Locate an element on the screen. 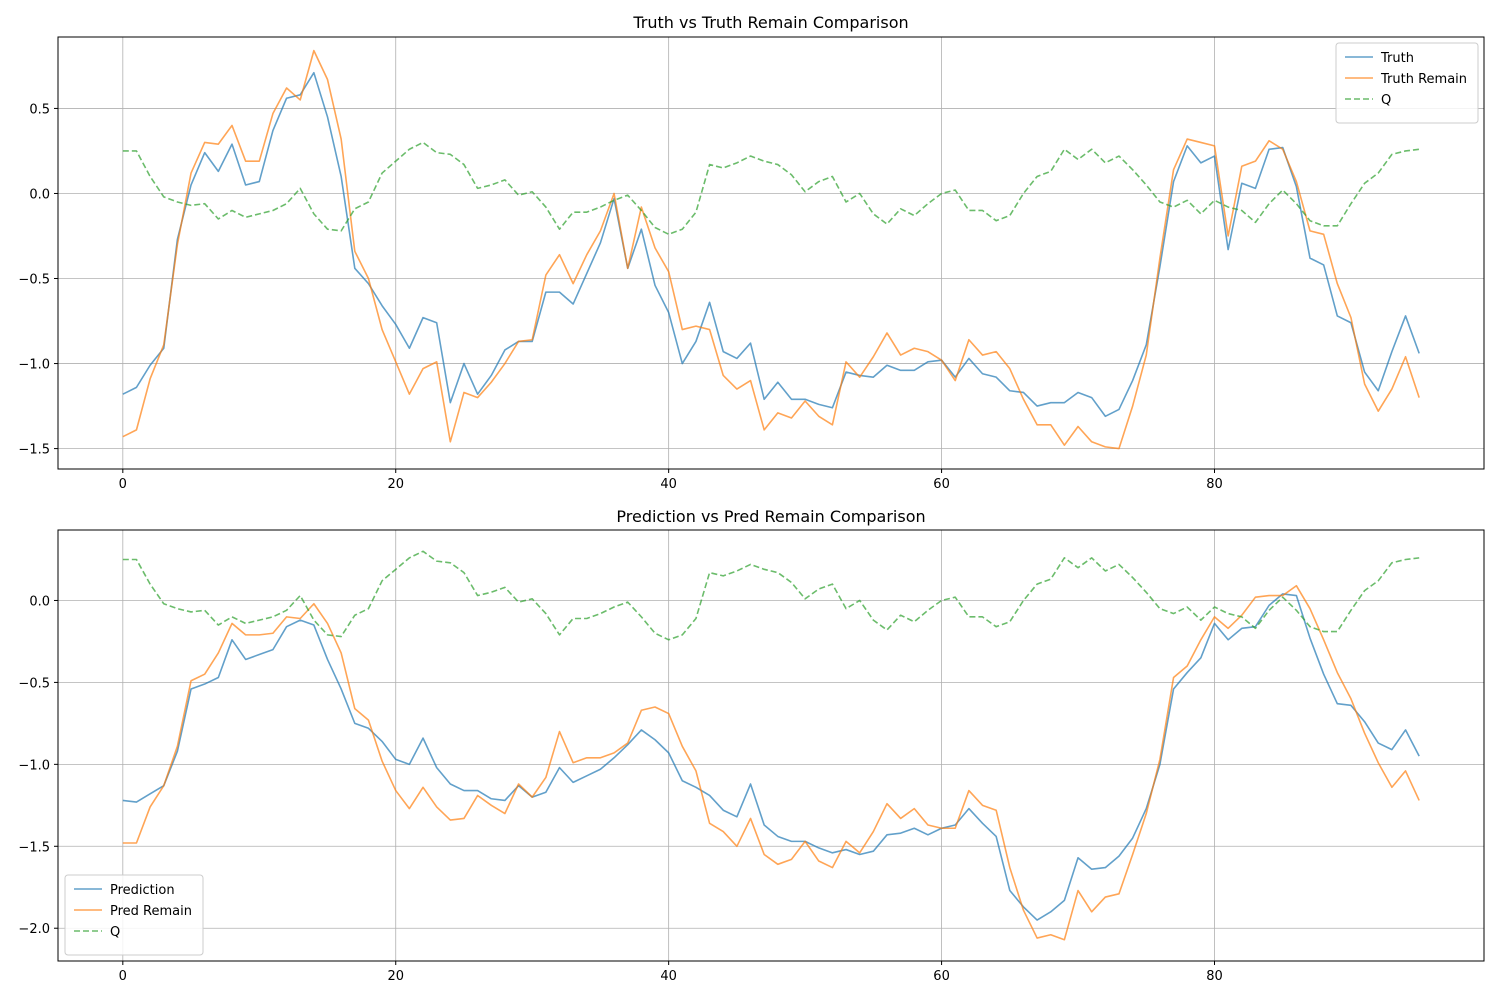 The height and width of the screenshot is (1000, 1500). chart-title: Truth vs Truth Remain Comparison is located at coordinates (770, 22).